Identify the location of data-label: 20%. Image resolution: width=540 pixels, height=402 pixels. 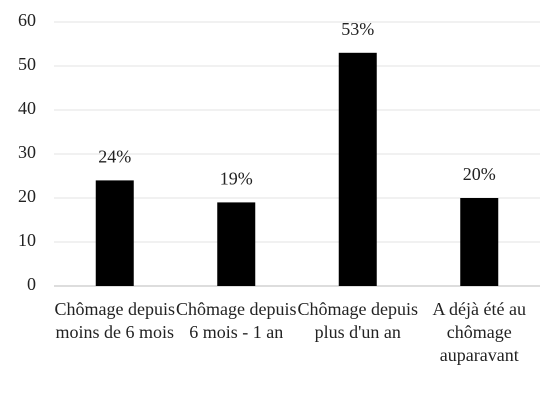
(479, 174).